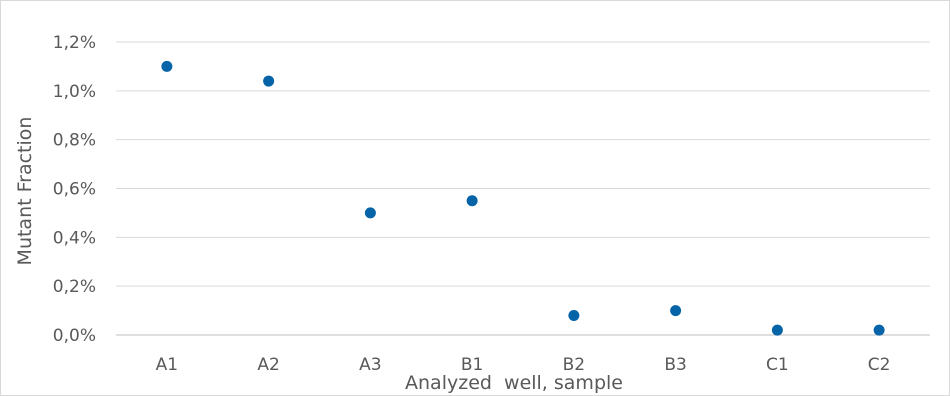 The height and width of the screenshot is (396, 950). What do you see at coordinates (523, 365) in the screenshot?
I see `x-axis-ticks: A1 A2 A3 B1 B2 B3 C1 C2` at bounding box center [523, 365].